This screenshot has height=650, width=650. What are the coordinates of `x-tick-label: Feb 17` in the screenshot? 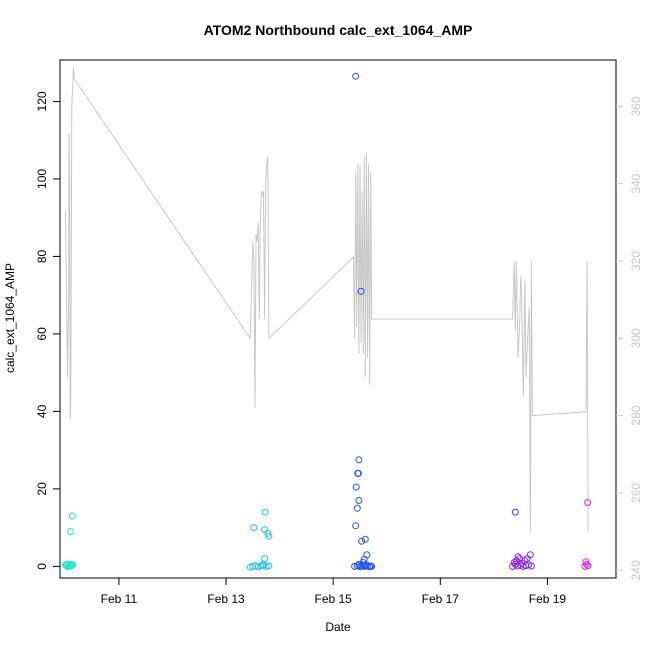 It's located at (441, 599).